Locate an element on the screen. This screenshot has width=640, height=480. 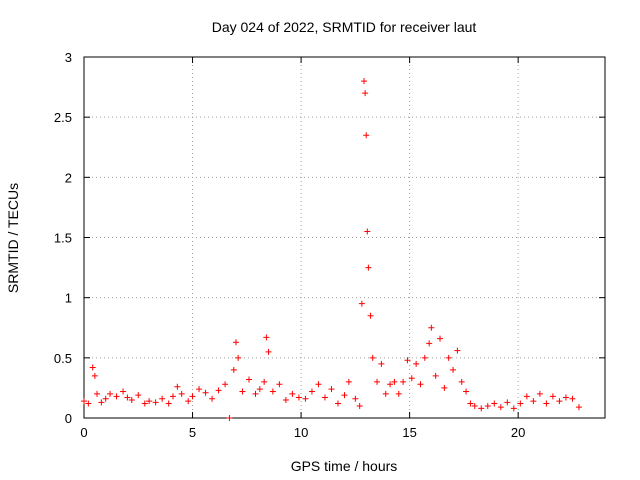
y-tick-label: 2.5 is located at coordinates (63, 117).